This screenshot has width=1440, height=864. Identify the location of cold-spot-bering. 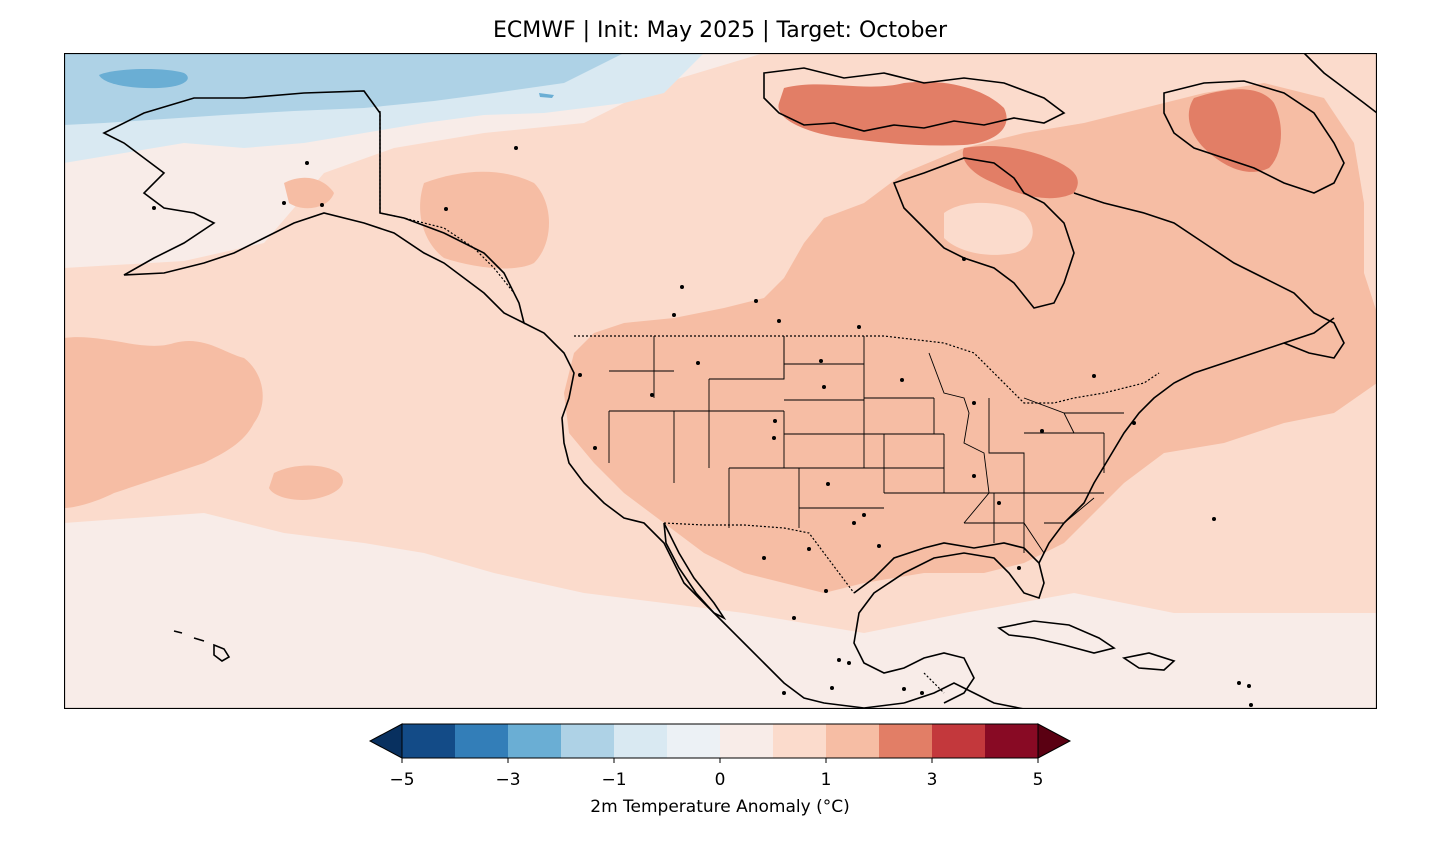
(546, 95).